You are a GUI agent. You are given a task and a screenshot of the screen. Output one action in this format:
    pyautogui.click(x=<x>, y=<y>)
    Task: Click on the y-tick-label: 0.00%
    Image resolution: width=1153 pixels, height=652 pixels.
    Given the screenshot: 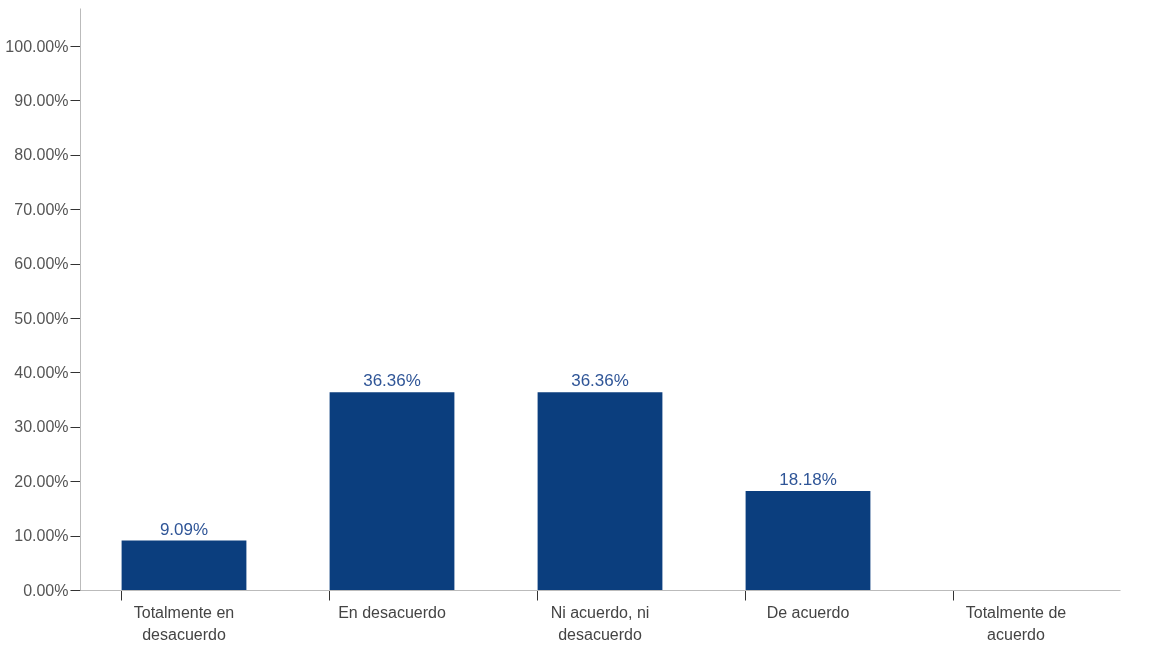 What is the action you would take?
    pyautogui.click(x=46, y=590)
    